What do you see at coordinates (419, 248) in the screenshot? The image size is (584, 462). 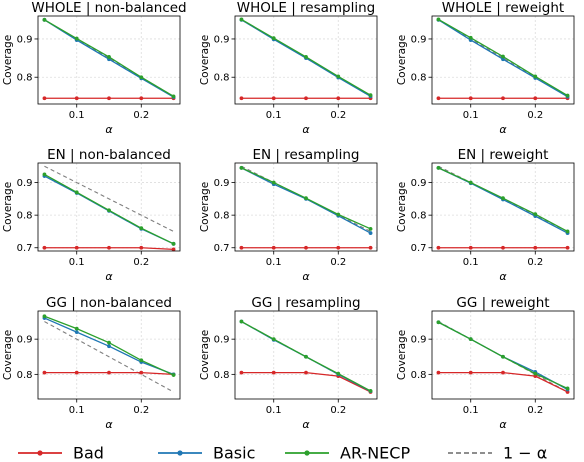 I see `y-tick-label: 0.7` at bounding box center [419, 248].